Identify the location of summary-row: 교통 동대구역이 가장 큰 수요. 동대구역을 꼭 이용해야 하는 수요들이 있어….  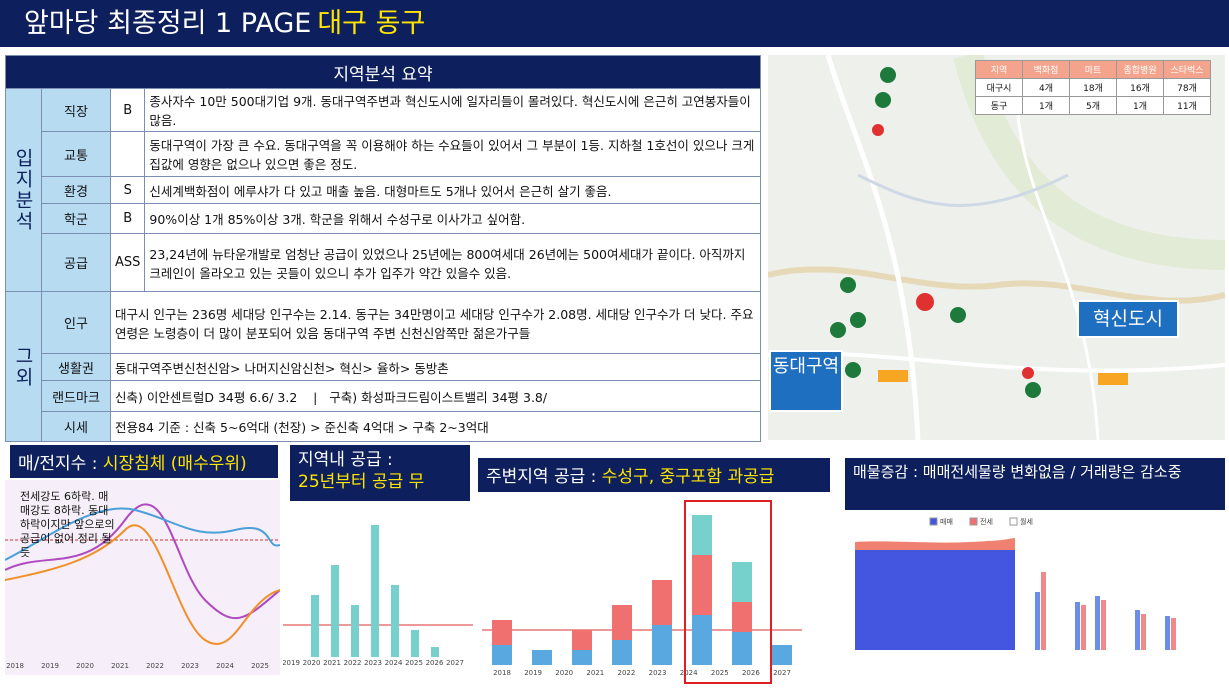
(383, 154).